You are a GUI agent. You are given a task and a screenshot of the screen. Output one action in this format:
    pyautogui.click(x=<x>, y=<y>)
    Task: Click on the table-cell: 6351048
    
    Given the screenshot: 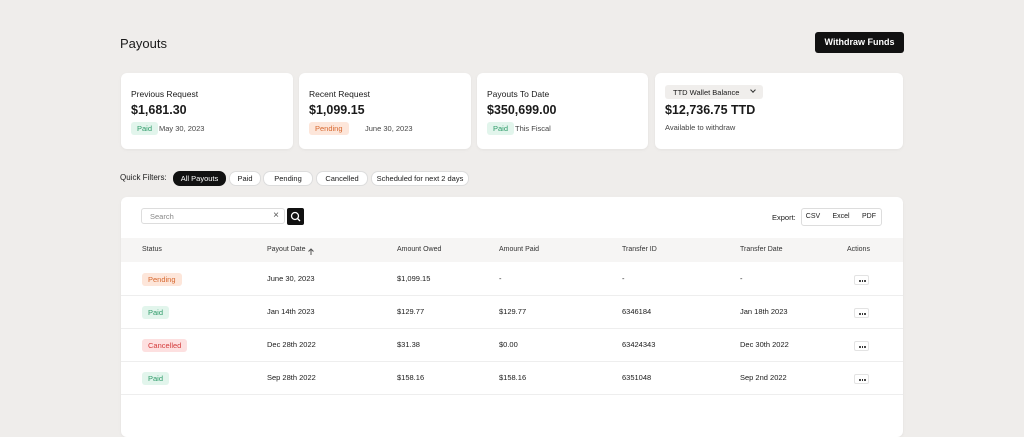 What is the action you would take?
    pyautogui.click(x=637, y=377)
    